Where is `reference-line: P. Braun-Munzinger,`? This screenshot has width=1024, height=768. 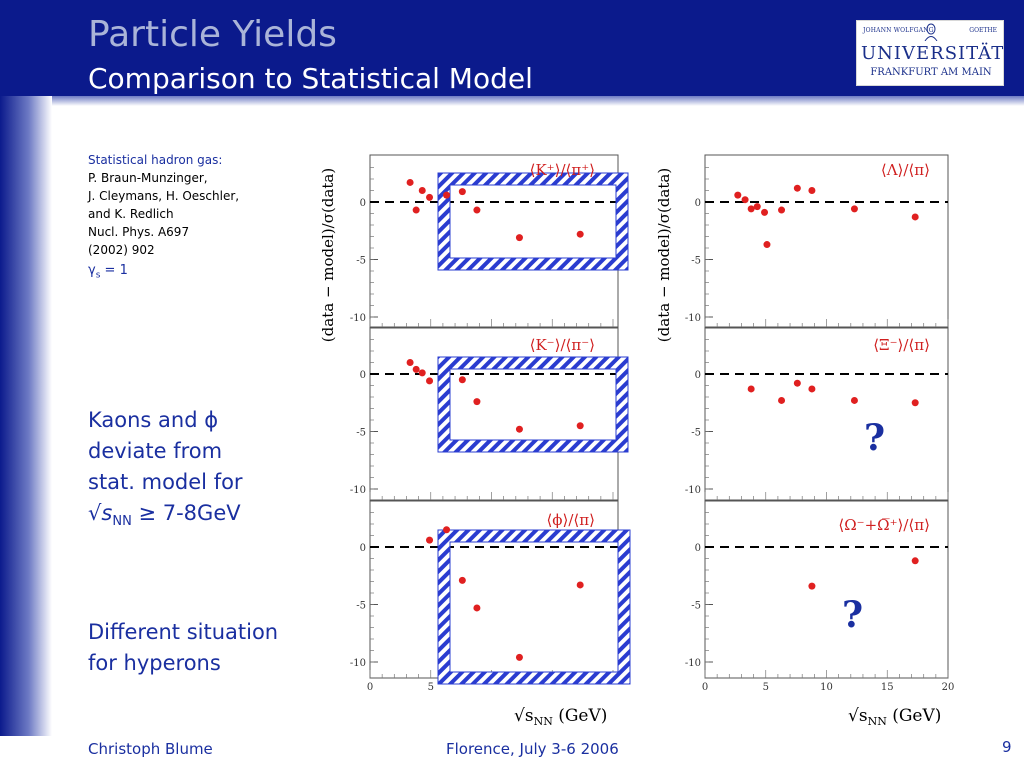
reference-line: P. Braun-Munzinger, is located at coordinates (148, 178).